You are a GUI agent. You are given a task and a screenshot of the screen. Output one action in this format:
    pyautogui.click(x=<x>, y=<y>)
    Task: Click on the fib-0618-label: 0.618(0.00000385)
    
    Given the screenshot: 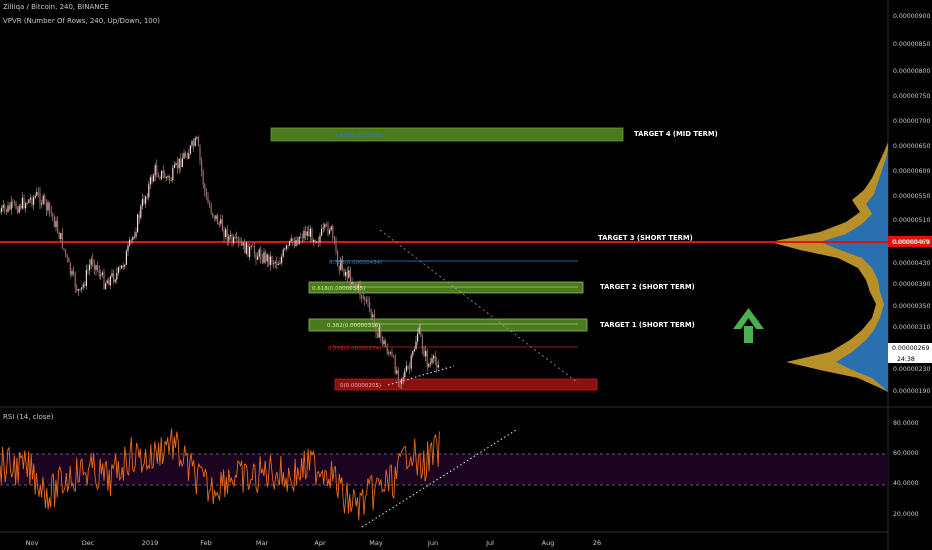 What is the action you would take?
    pyautogui.click(x=338, y=289)
    